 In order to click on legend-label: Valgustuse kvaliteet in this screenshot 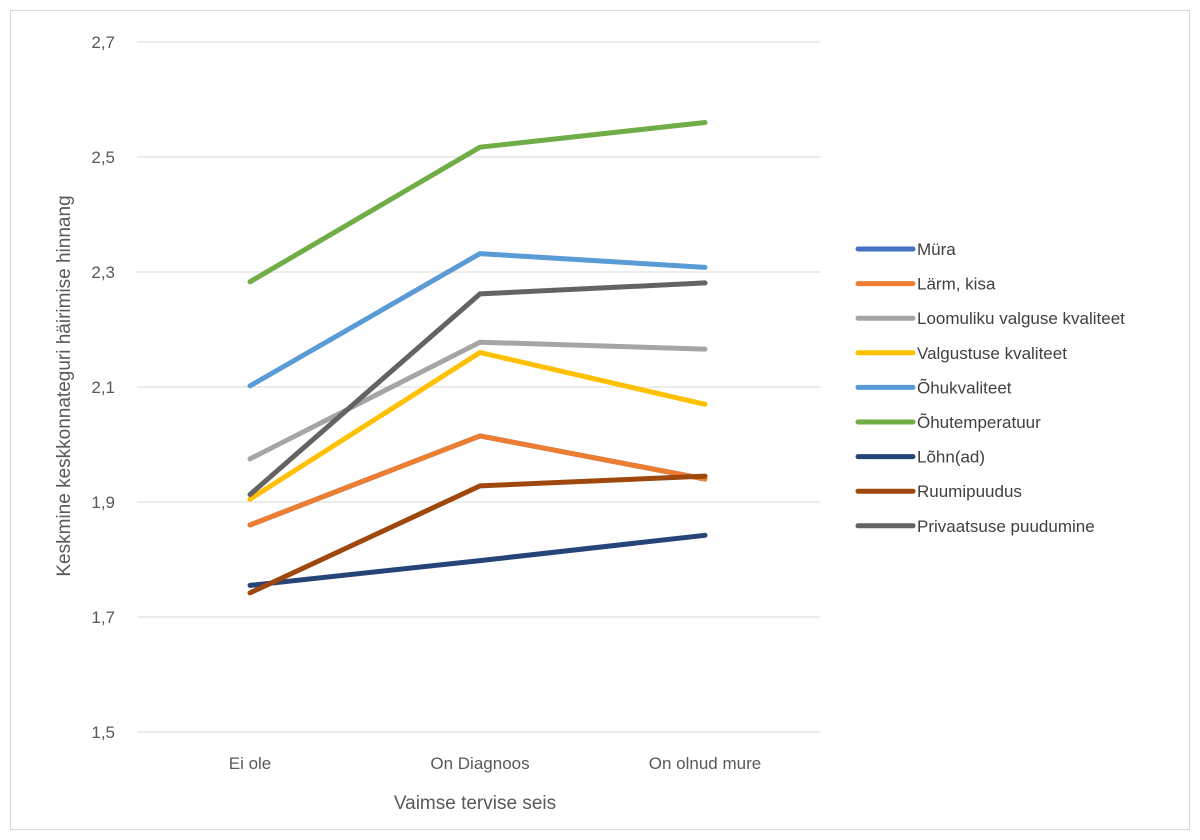, I will do `click(992, 353)`.